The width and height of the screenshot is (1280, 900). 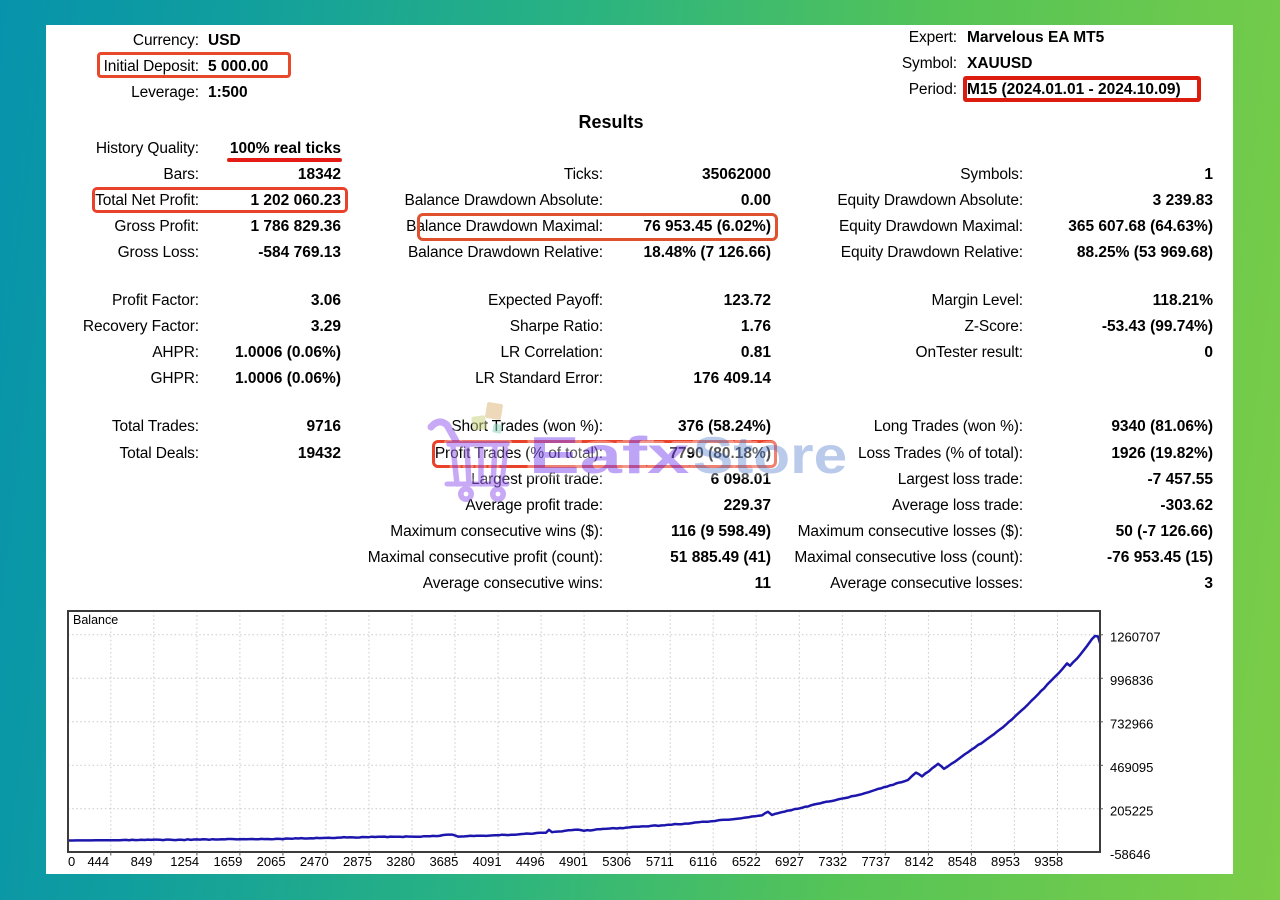 What do you see at coordinates (919, 861) in the screenshot?
I see `svg-text: 8142` at bounding box center [919, 861].